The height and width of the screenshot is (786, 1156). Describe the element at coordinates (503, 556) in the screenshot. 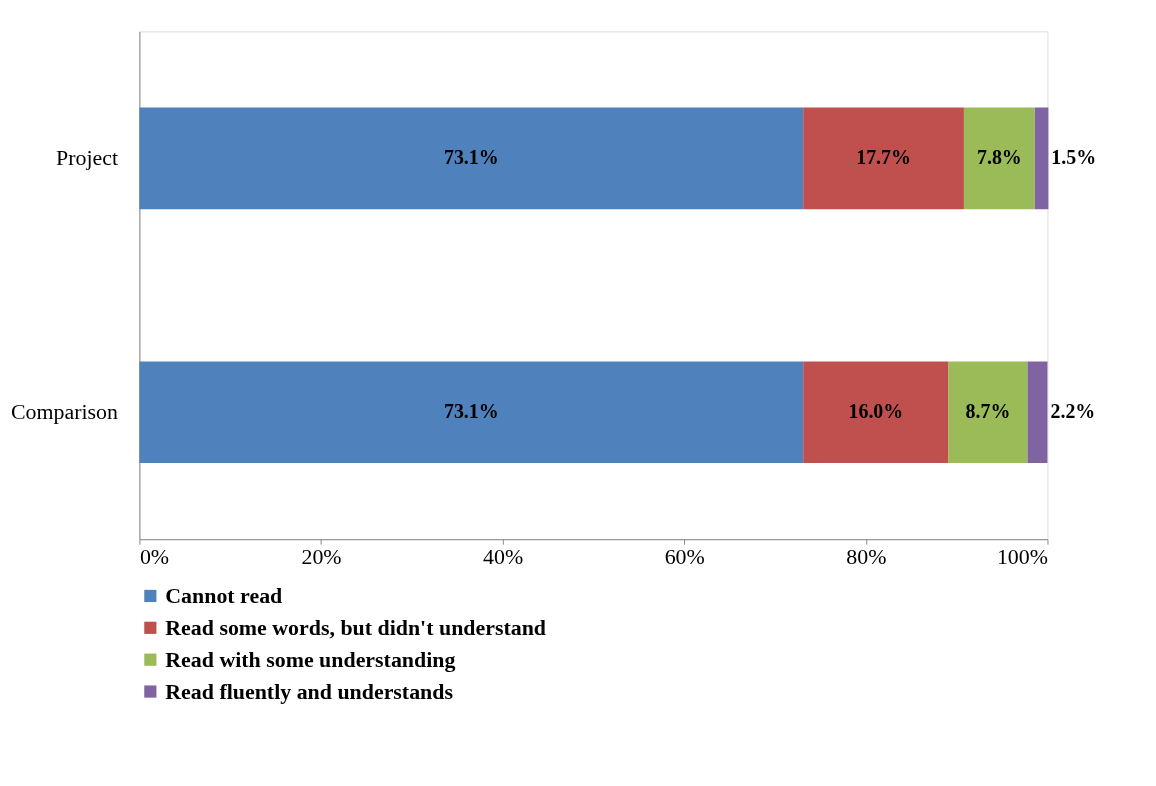

I see `x-tick-label: 40%` at that location.